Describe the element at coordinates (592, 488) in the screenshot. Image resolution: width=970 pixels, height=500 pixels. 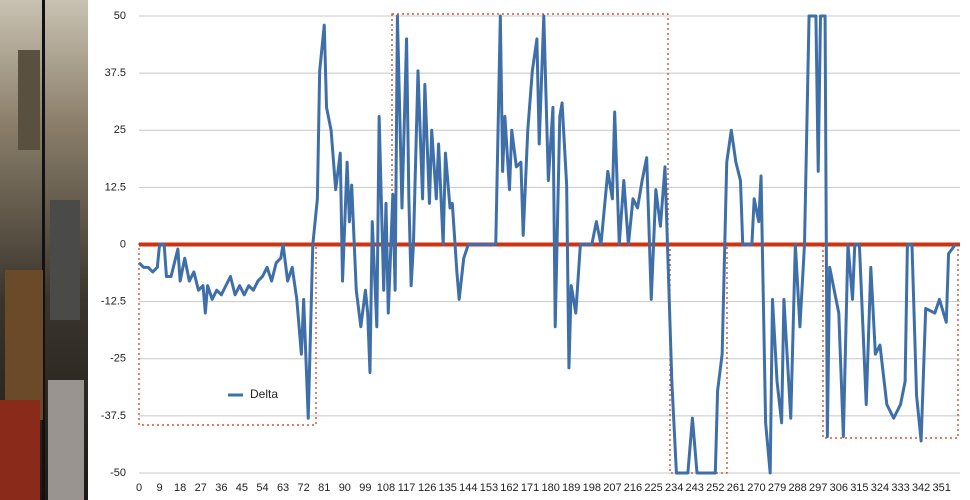
I see `x-tick-label: 198` at that location.